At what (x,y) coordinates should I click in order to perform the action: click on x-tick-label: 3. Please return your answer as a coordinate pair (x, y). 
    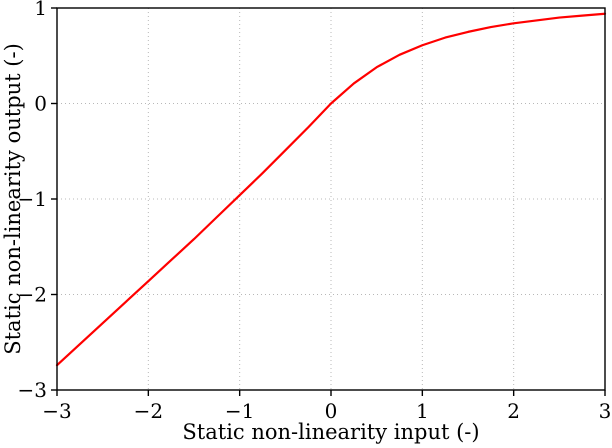
    Looking at the image, I should click on (605, 411).